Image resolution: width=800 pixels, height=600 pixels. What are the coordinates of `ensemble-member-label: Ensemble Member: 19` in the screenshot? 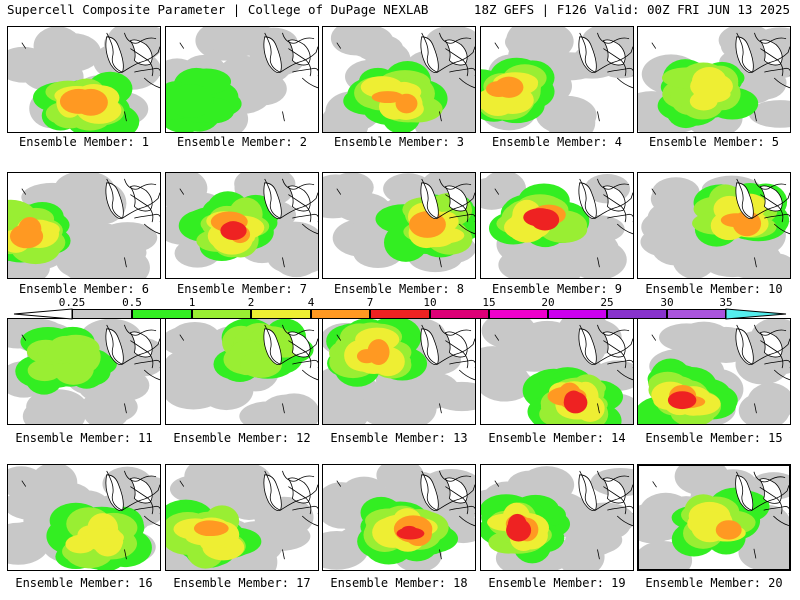 It's located at (557, 583).